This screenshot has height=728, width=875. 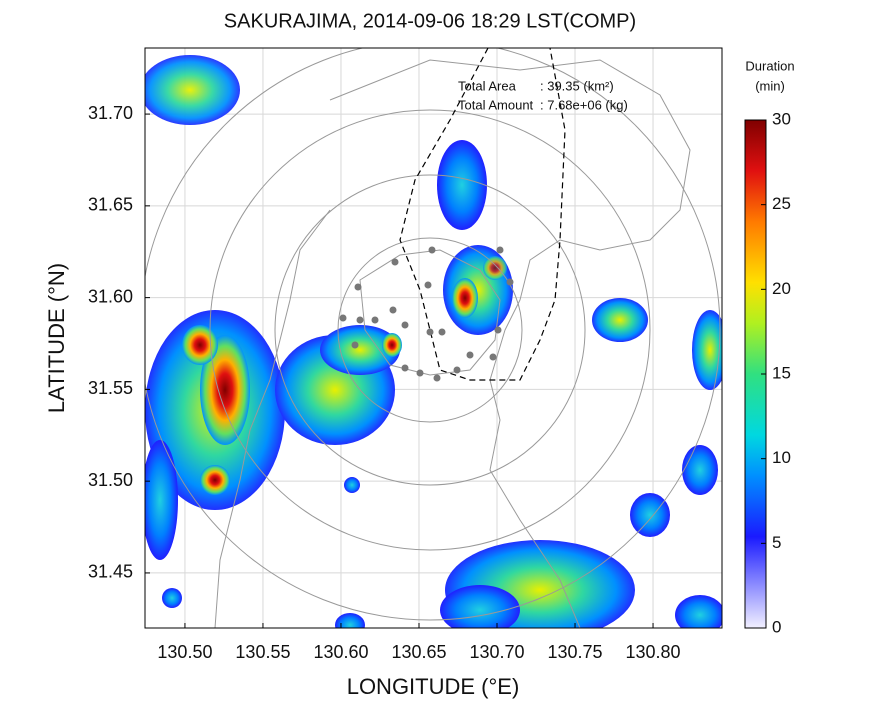 I want to click on y-axis-label: LATITUDE (°N), so click(x=56, y=338).